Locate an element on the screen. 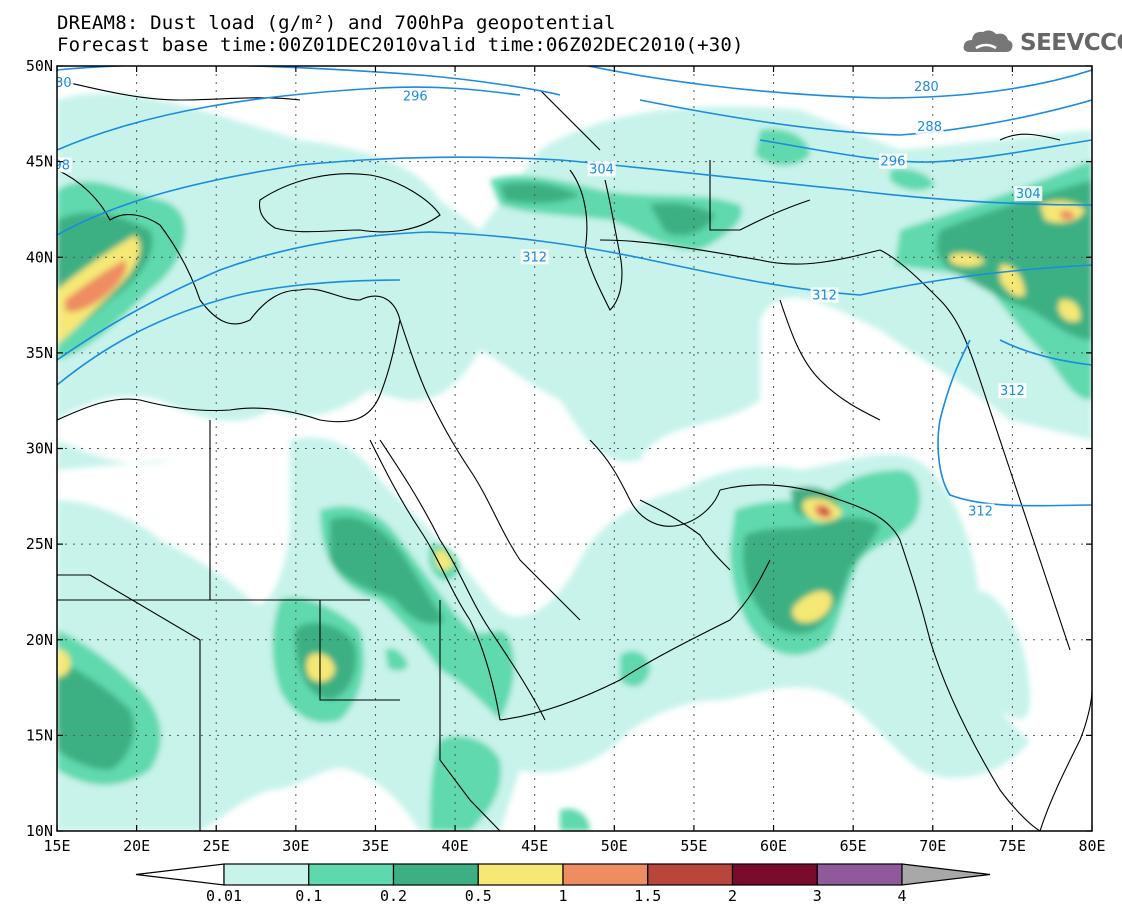  x-tick-label: 30E is located at coordinates (295, 846).